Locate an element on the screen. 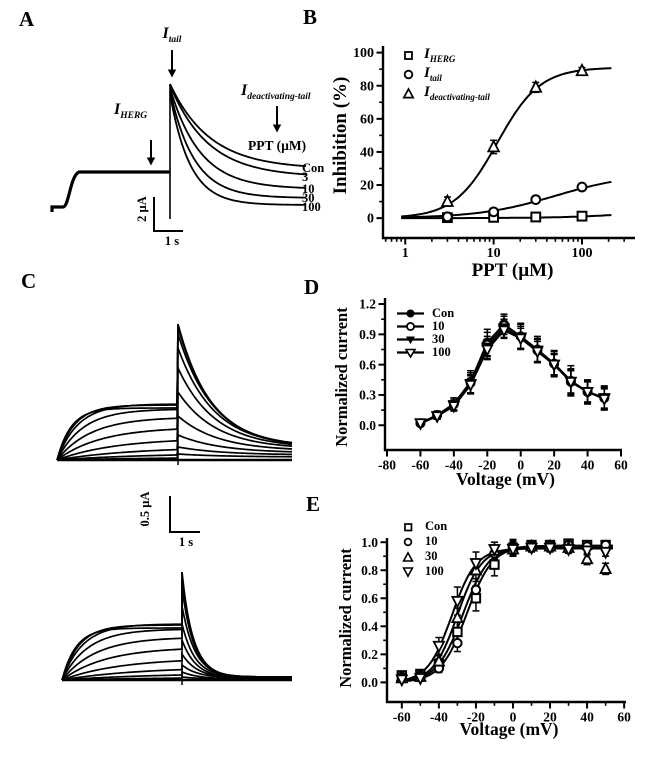  panel-d-legend: Con 10 30 100 is located at coordinates (425, 333).